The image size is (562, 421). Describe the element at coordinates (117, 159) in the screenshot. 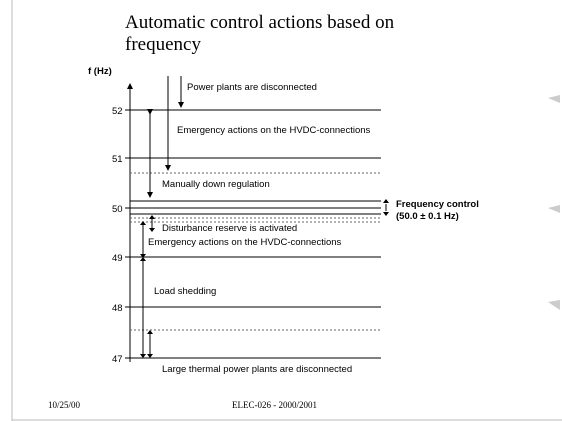

I see `tick-label: 51` at that location.